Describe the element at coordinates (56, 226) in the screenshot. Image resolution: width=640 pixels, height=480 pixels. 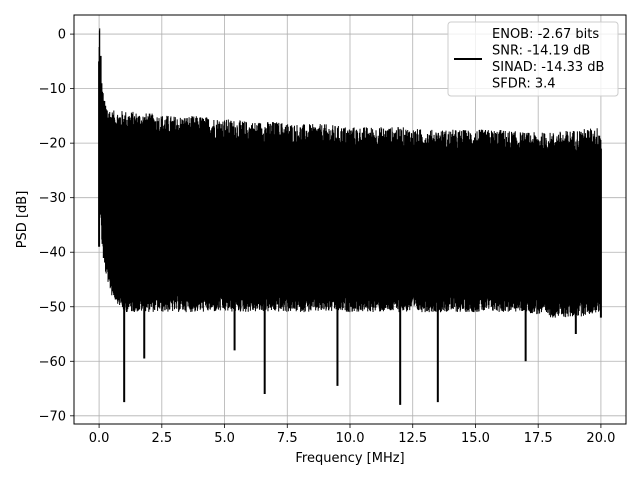
I see `y-axis-ticks: 0 −10 −20 −30 −40 −50 −60 −70` at that location.